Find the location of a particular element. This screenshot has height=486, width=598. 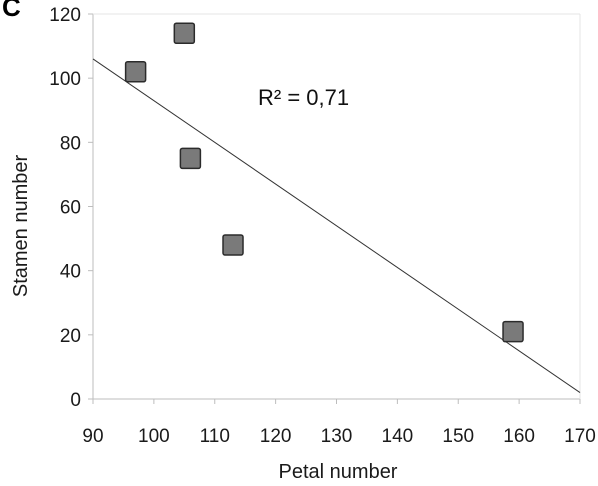

y-tick-label: 80 is located at coordinates (70, 143).